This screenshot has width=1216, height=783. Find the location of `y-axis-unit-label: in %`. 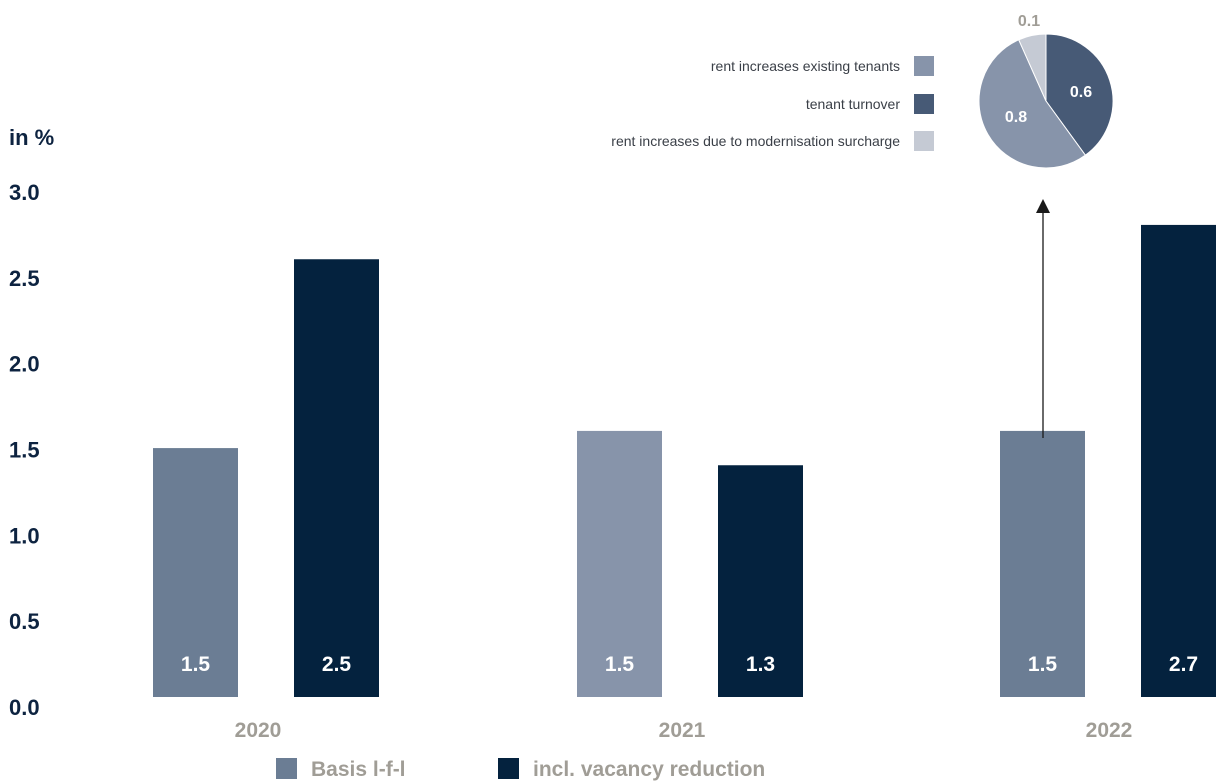

y-axis-unit-label: in % is located at coordinates (31, 137).